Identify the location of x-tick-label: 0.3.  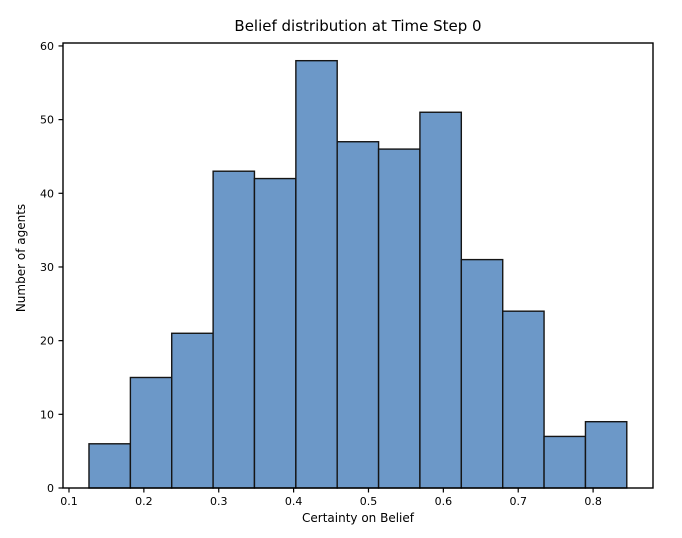
(219, 501).